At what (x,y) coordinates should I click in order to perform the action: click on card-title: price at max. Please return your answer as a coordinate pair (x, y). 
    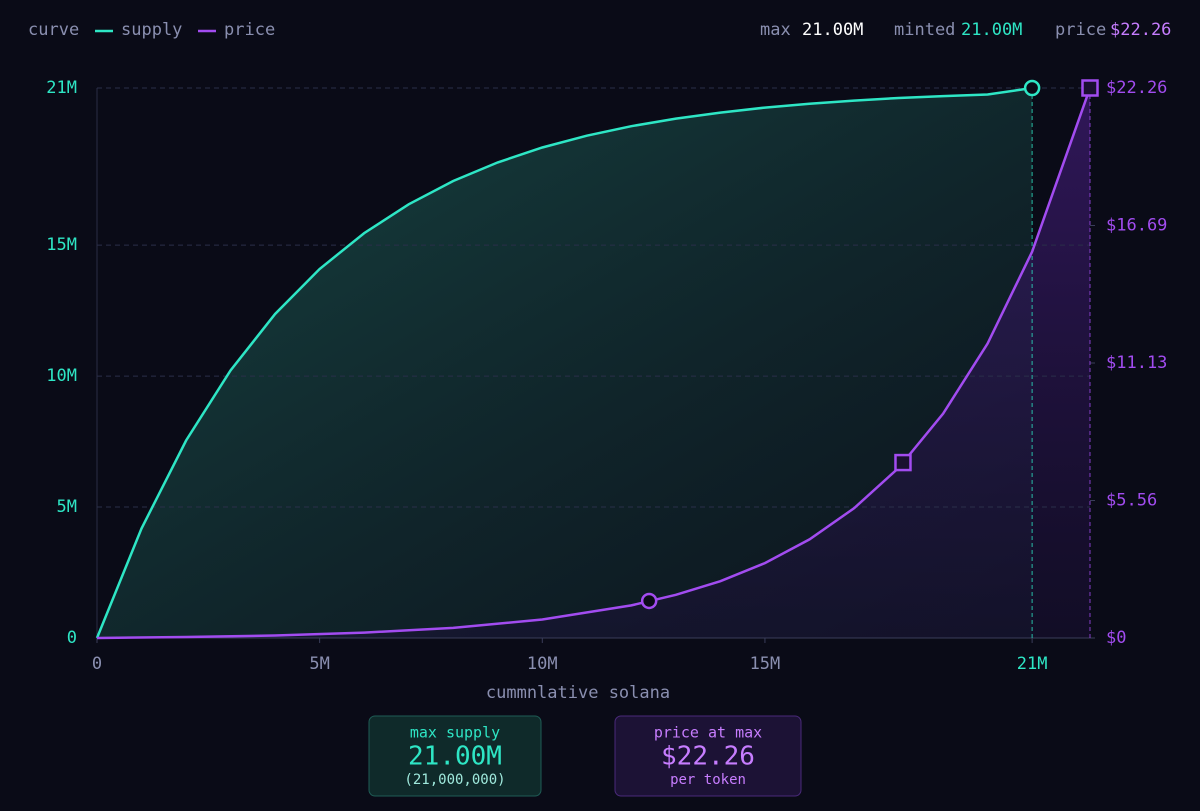
    Looking at the image, I should click on (708, 733).